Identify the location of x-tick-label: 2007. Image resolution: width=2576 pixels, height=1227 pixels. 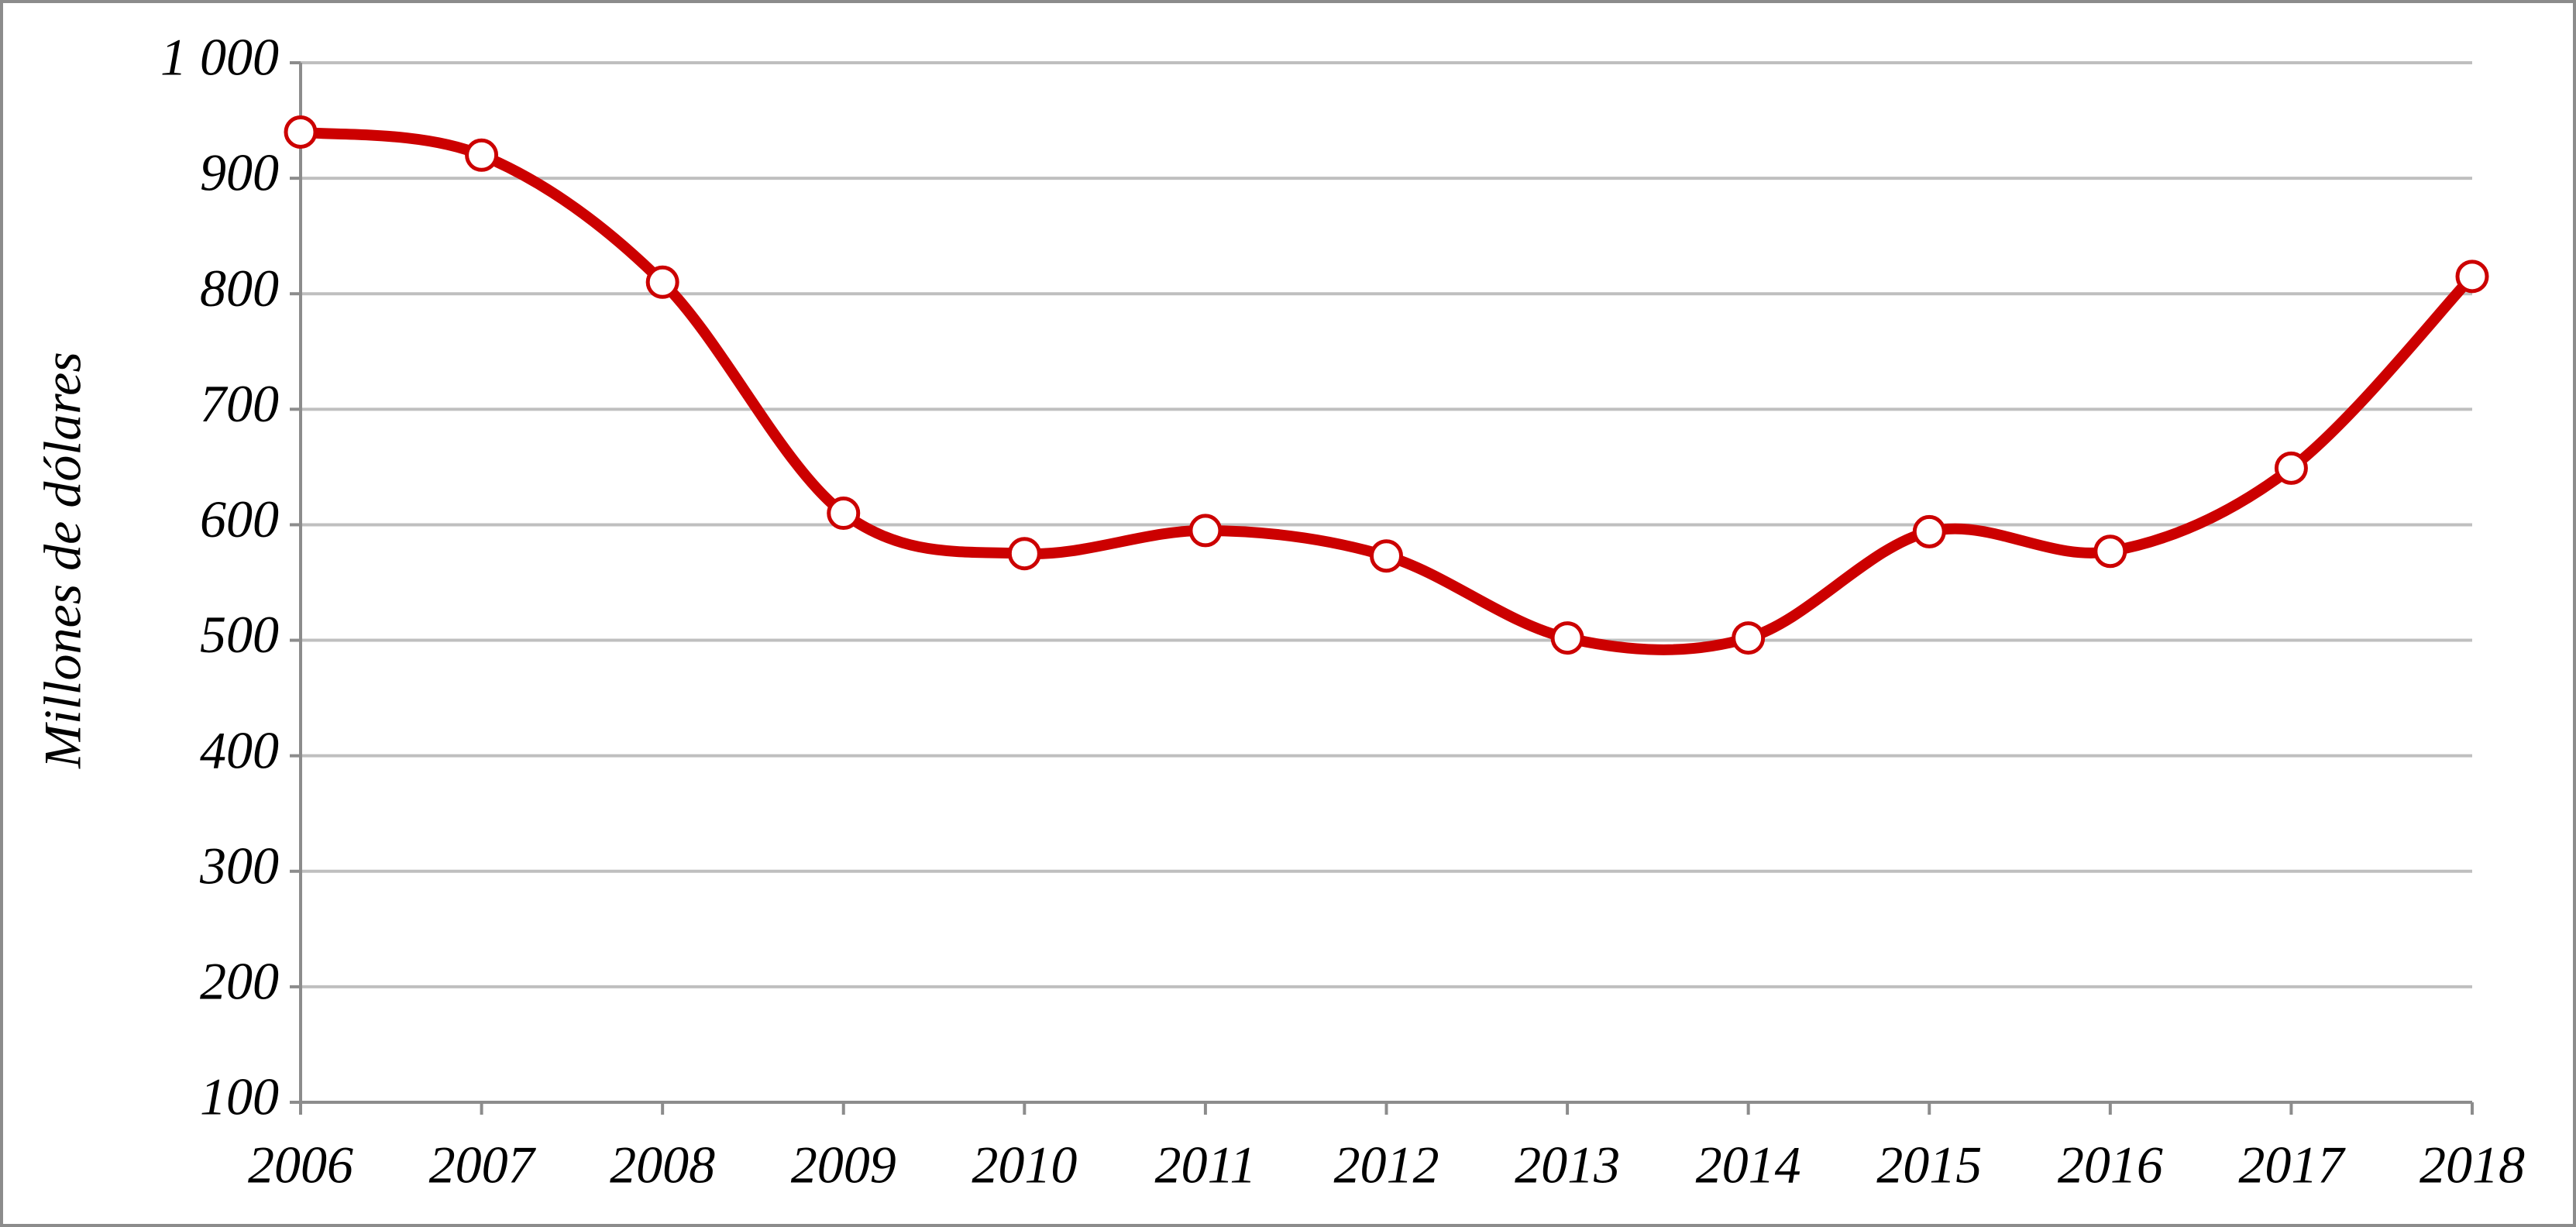
(483, 1165).